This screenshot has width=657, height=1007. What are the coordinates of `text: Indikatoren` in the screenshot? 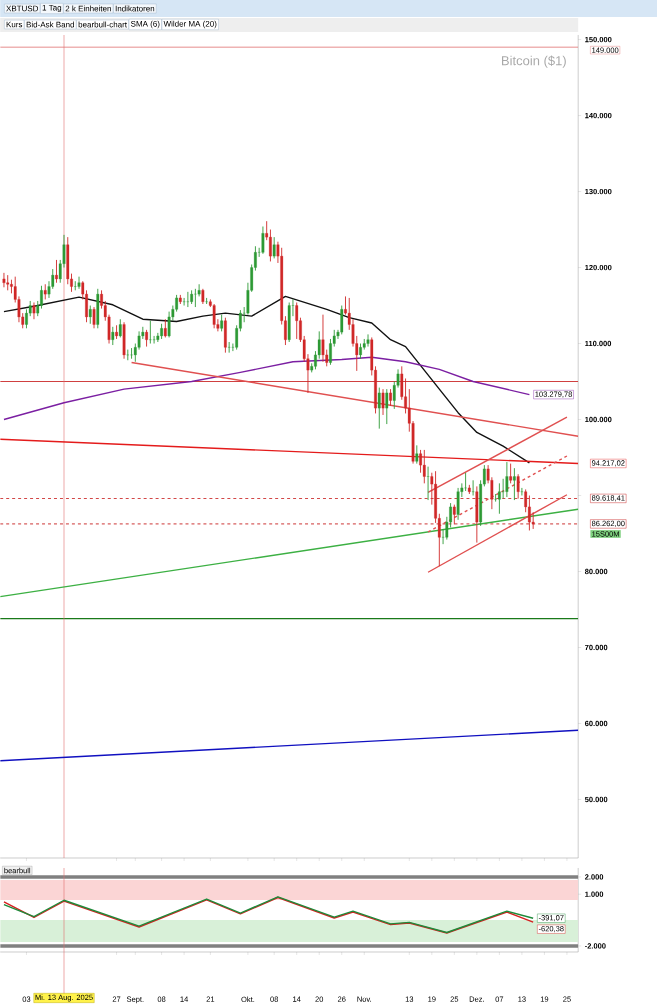 It's located at (135, 8).